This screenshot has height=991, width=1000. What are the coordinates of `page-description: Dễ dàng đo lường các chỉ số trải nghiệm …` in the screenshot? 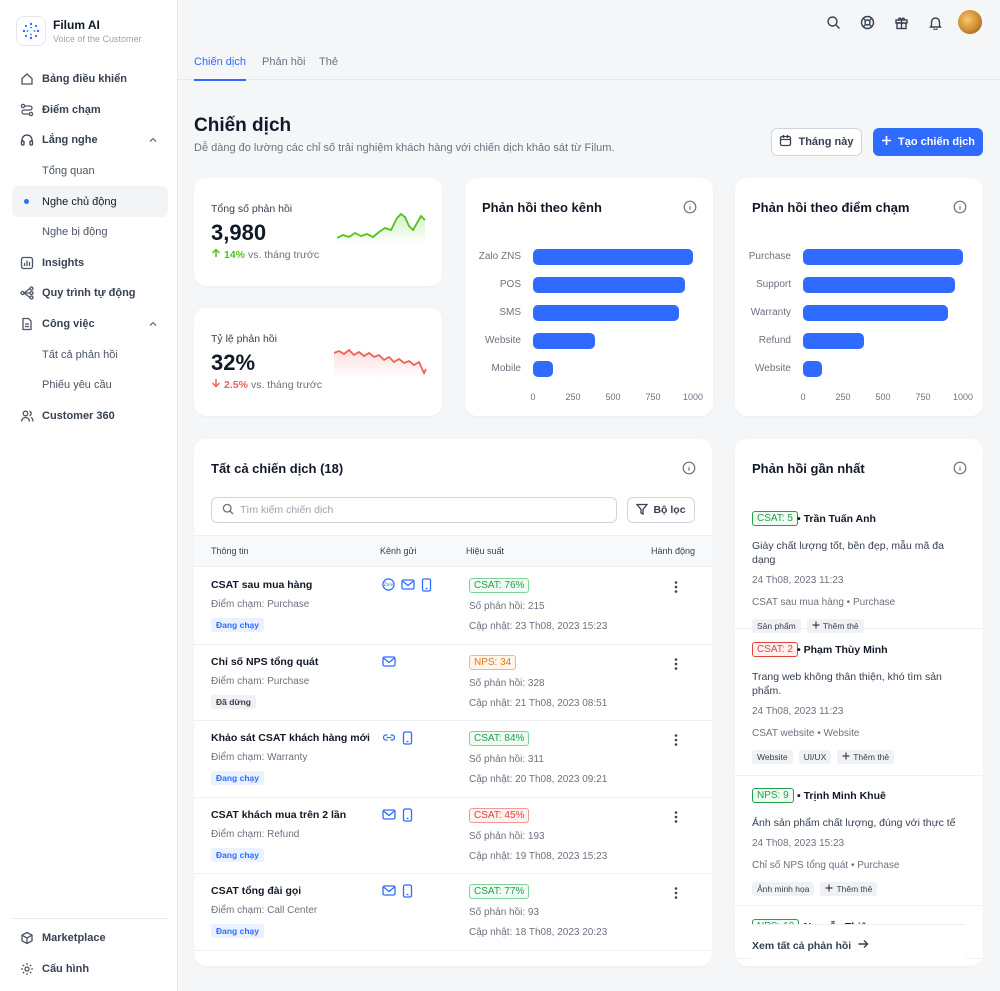 It's located at (404, 148).